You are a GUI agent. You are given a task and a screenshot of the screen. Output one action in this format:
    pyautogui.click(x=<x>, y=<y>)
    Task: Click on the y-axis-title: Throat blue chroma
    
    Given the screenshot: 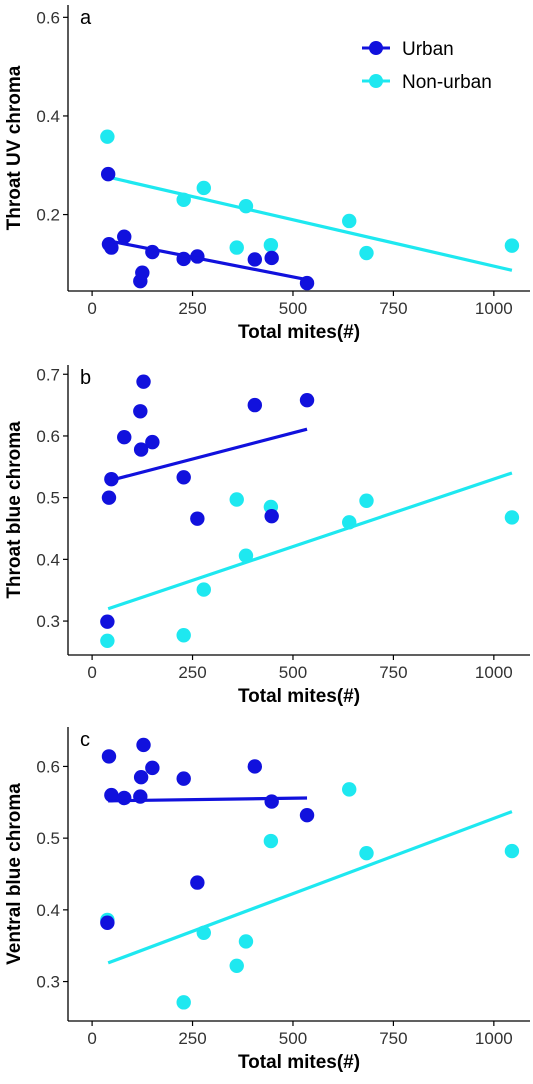 What is the action you would take?
    pyautogui.click(x=14, y=510)
    